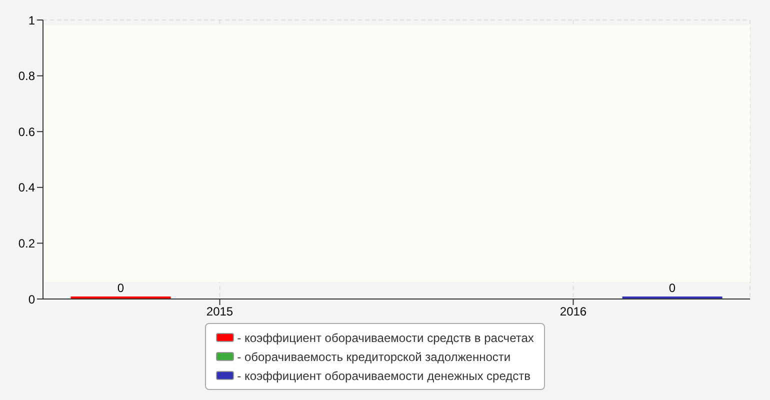 The image size is (770, 400). I want to click on x-tick-label: 2015, so click(220, 311).